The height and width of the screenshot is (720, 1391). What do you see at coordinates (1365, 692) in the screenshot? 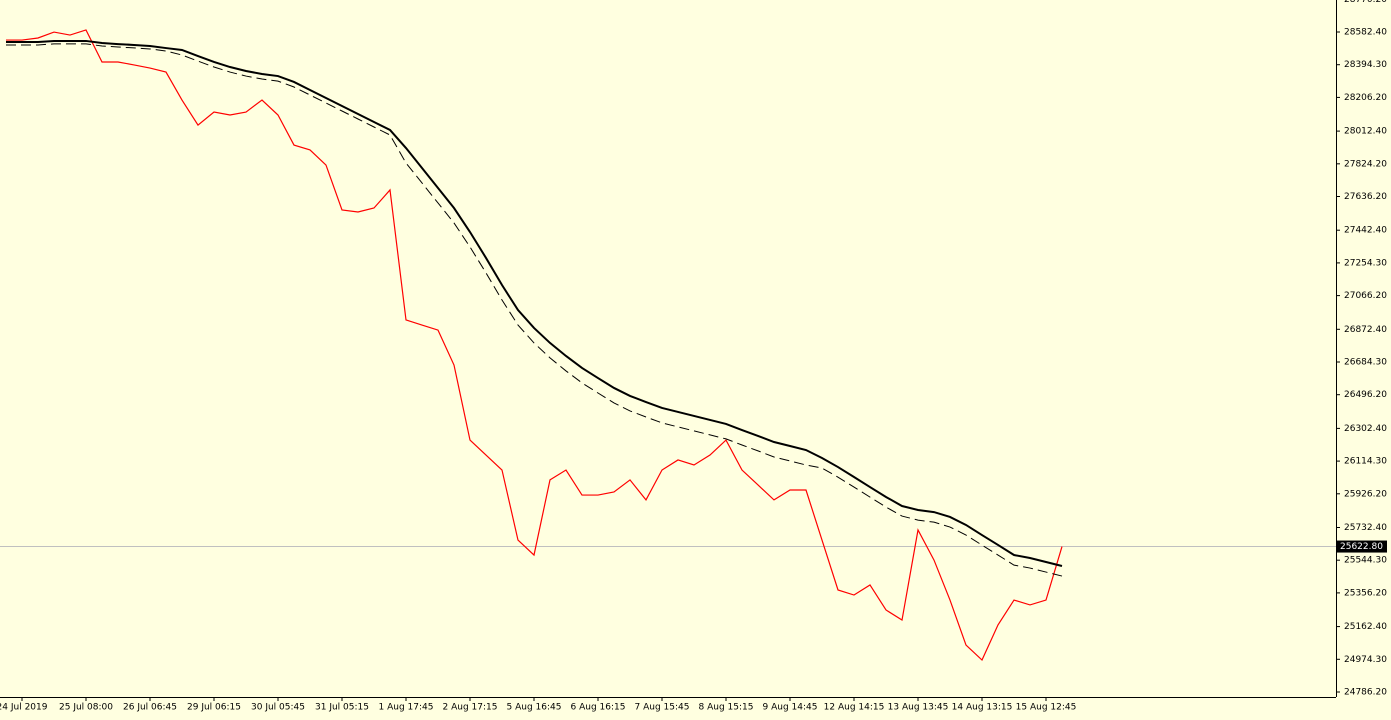
I see `y-tick-label: 24786.20` at bounding box center [1365, 692].